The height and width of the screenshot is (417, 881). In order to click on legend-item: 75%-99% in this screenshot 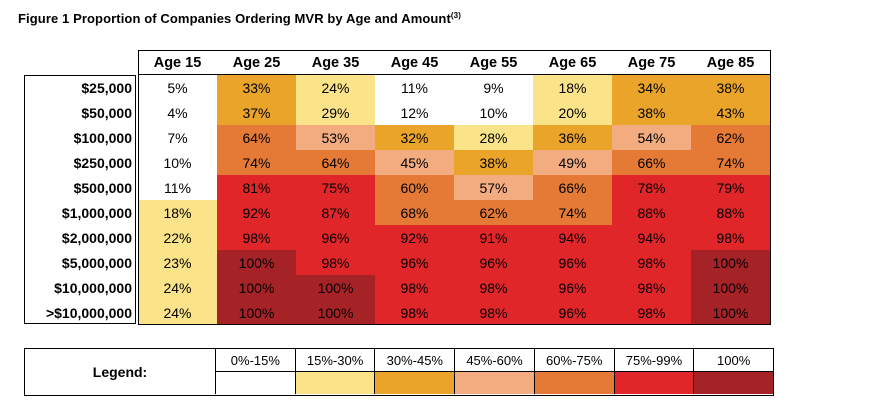, I will do `click(654, 371)`.